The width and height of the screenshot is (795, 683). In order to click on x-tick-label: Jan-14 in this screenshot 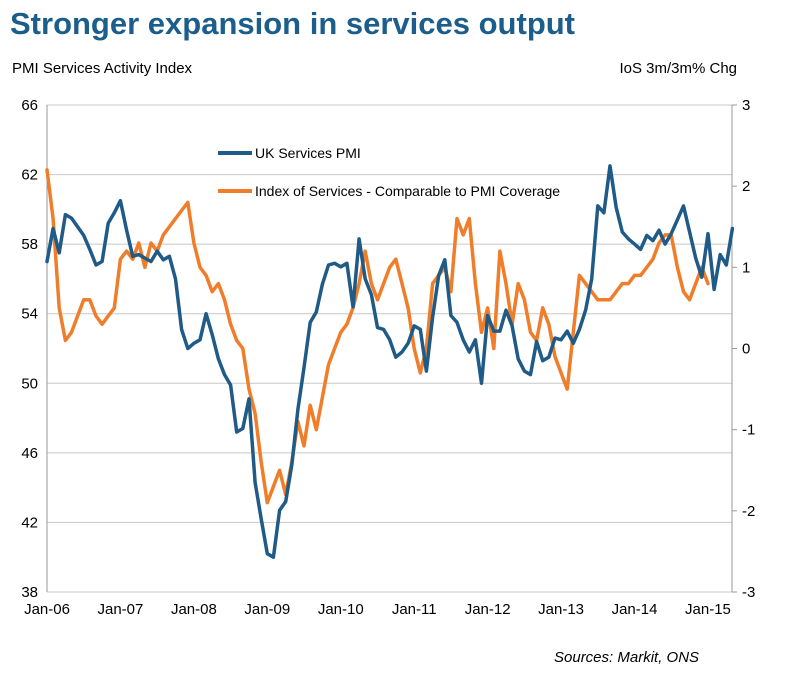, I will do `click(635, 609)`.